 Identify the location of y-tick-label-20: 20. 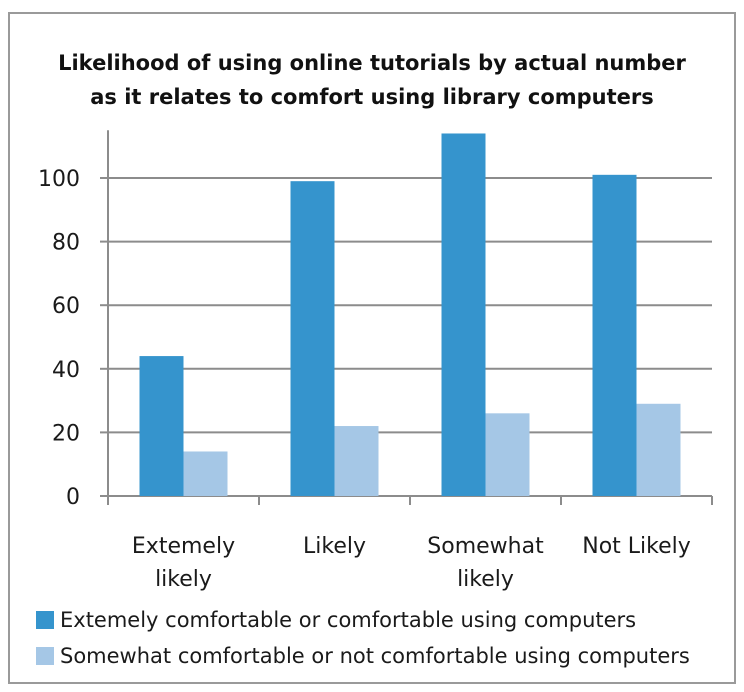
(66, 433).